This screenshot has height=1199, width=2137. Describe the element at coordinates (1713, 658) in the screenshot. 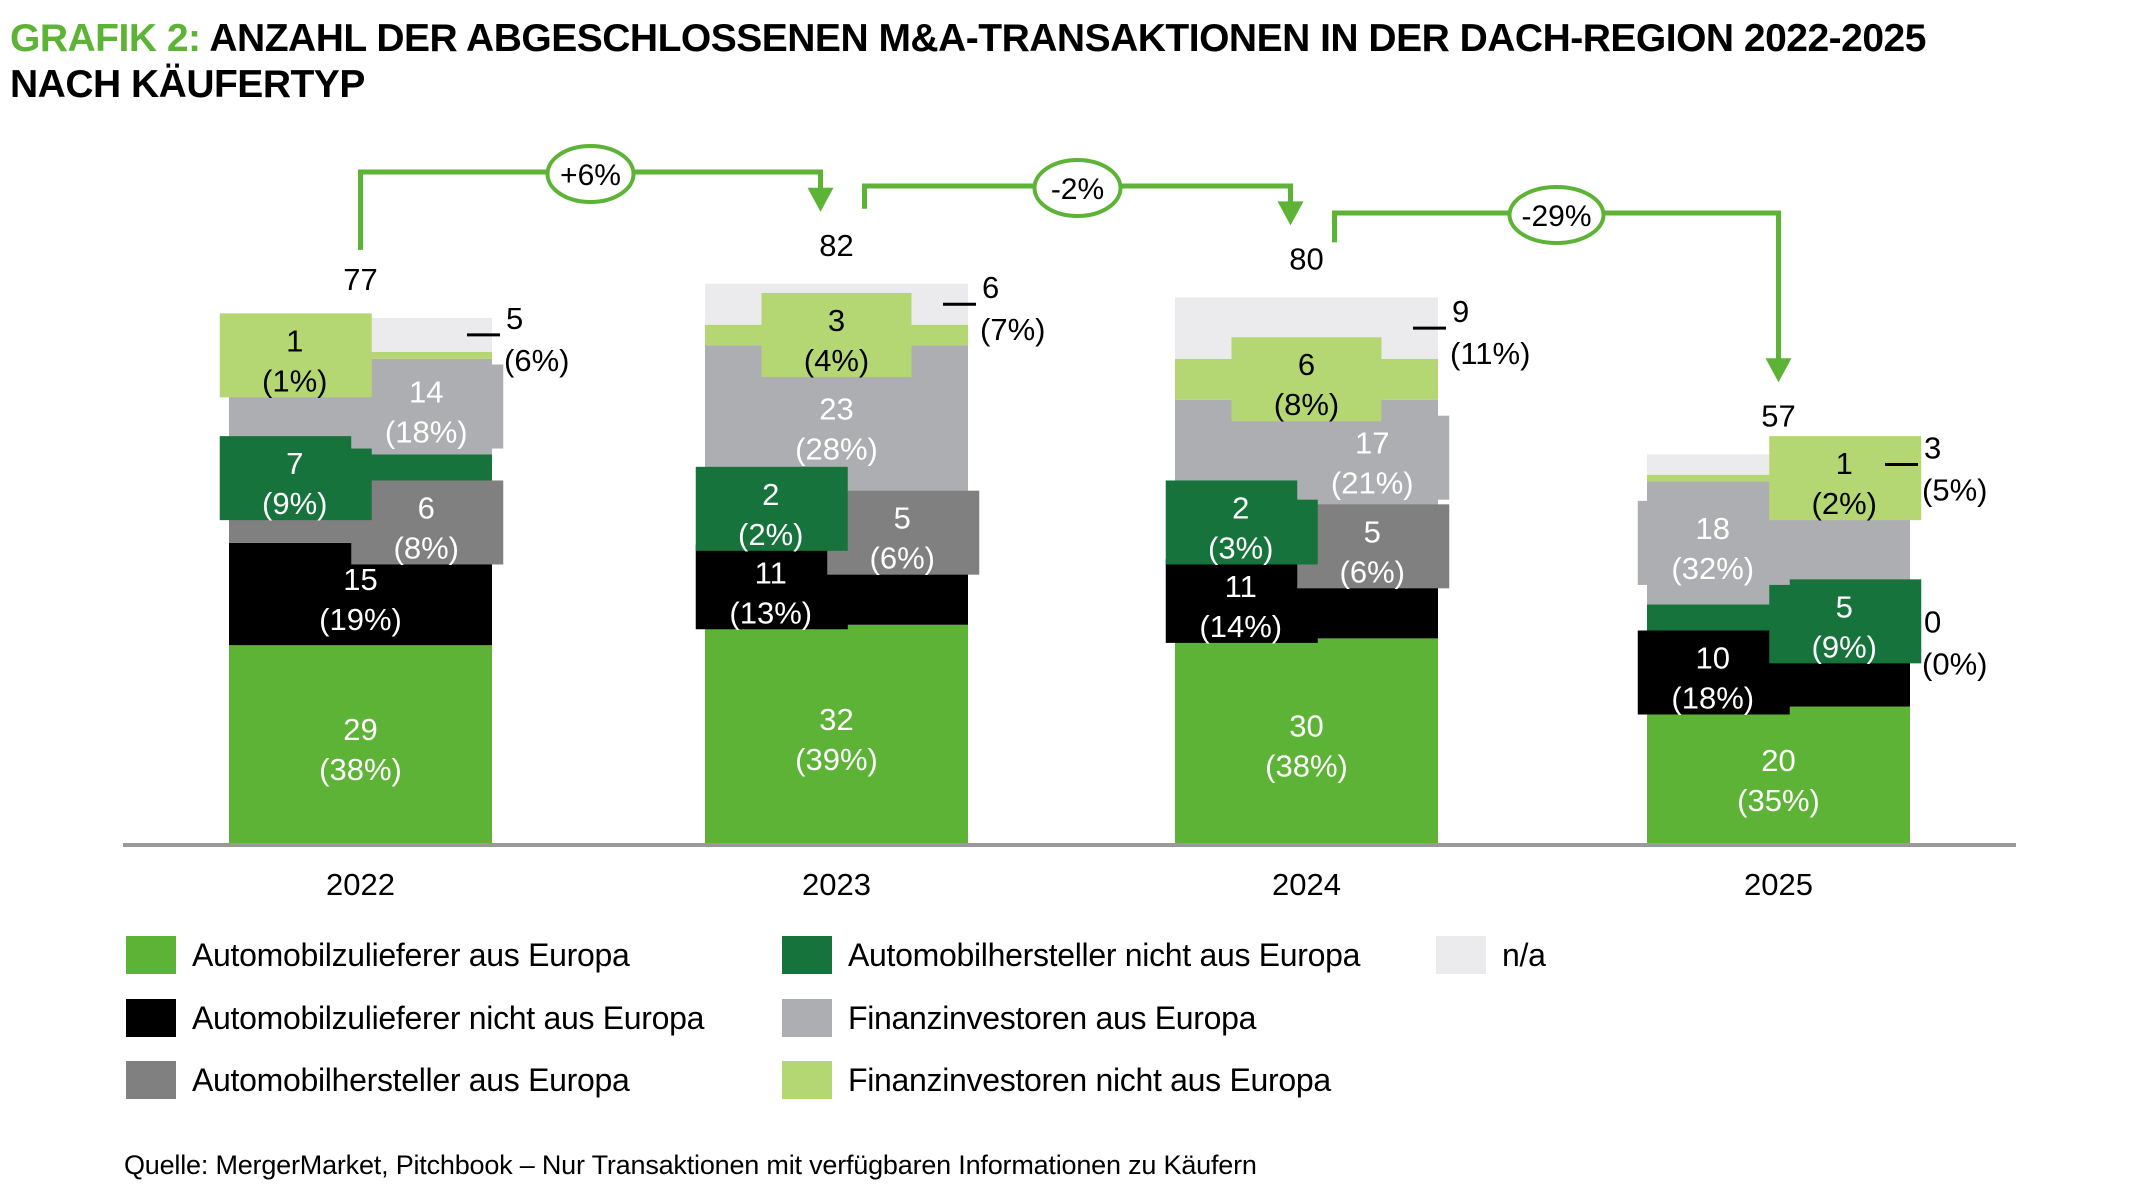

I see `segment-value-label: 10` at that location.